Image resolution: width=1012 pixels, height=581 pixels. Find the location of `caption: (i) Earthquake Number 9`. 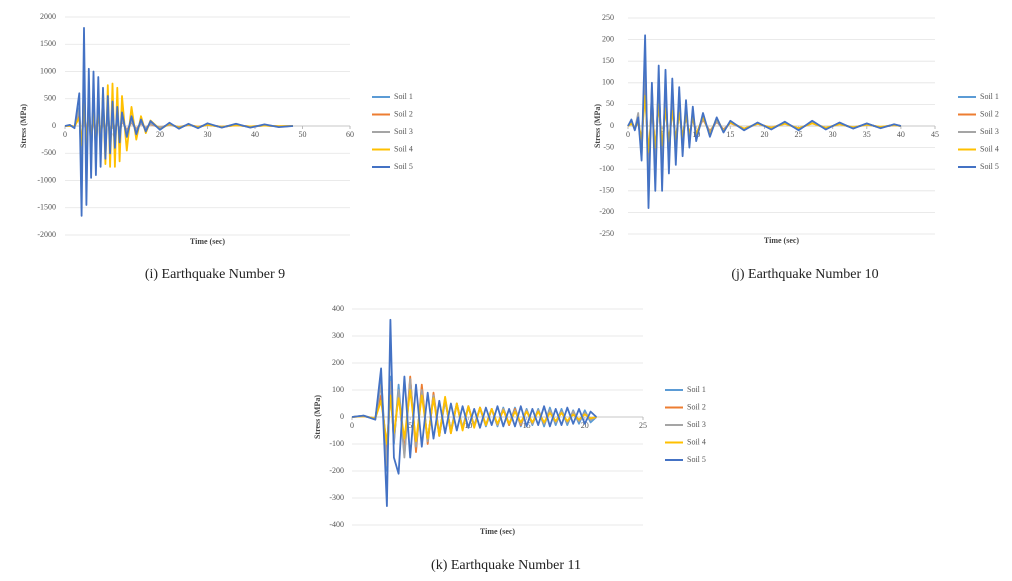

caption: (i) Earthquake Number 9 is located at coordinates (215, 274).